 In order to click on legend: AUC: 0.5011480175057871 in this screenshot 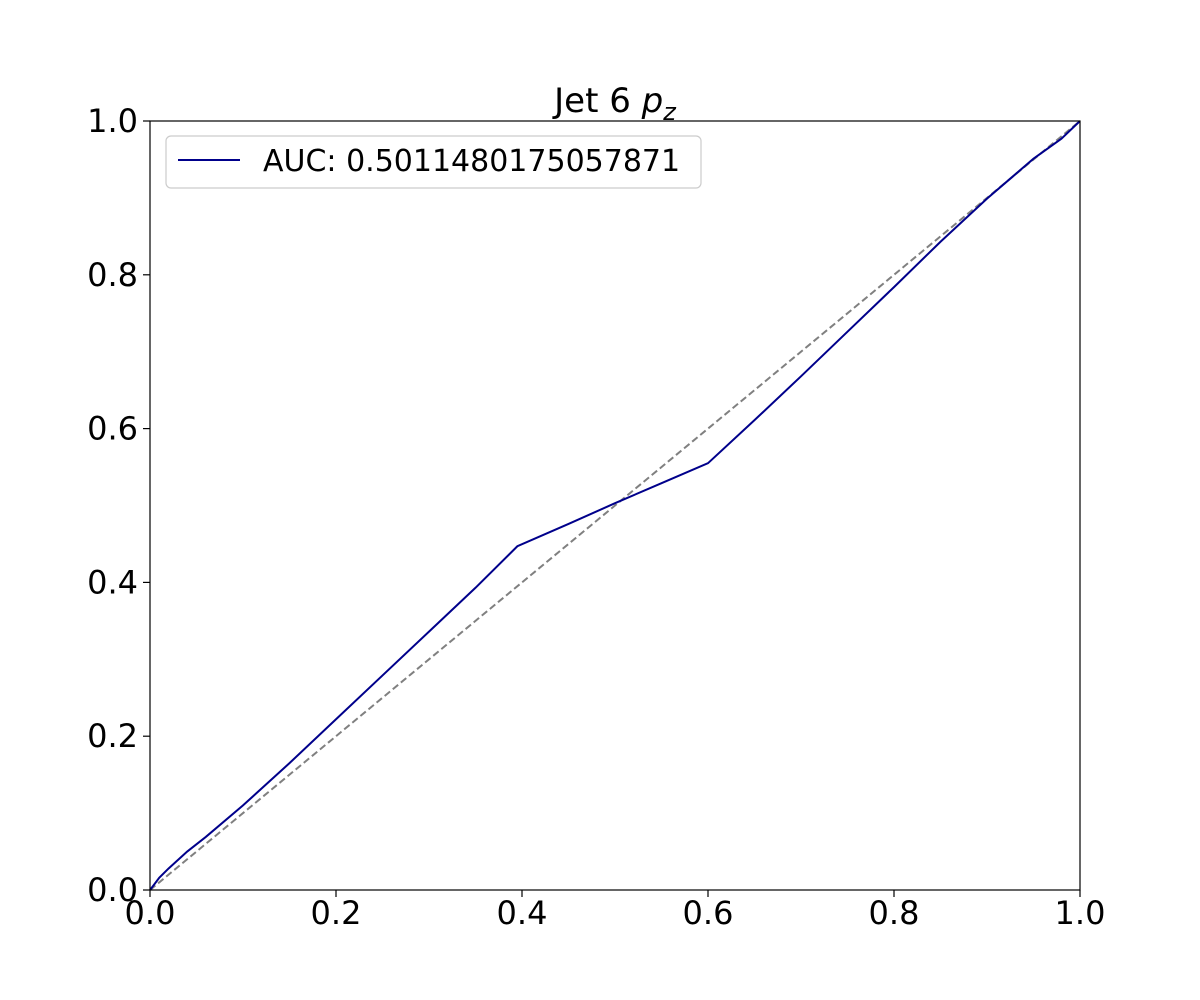, I will do `click(433, 162)`.